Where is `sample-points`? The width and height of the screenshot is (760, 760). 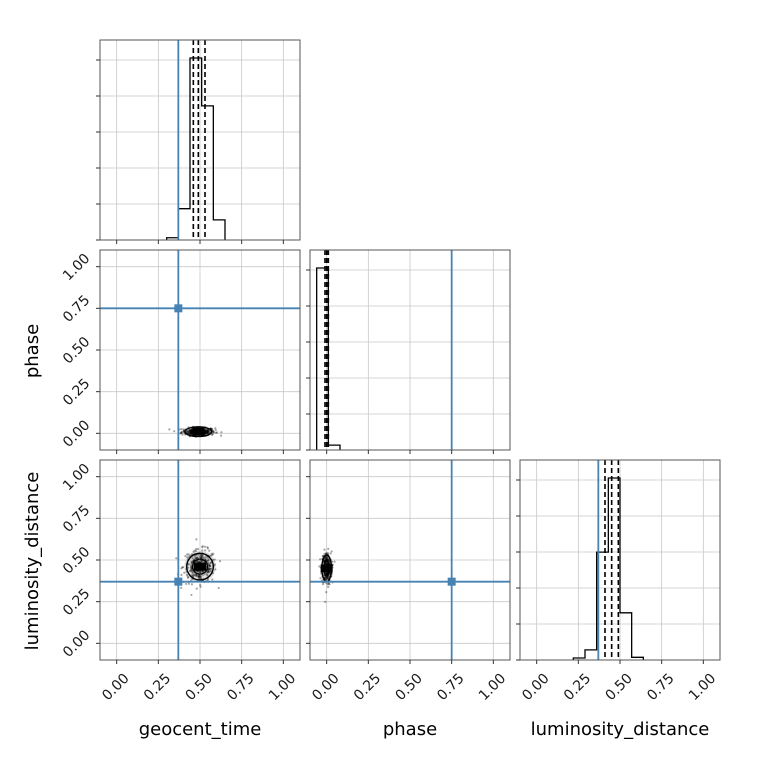 sample-points is located at coordinates (327, 575).